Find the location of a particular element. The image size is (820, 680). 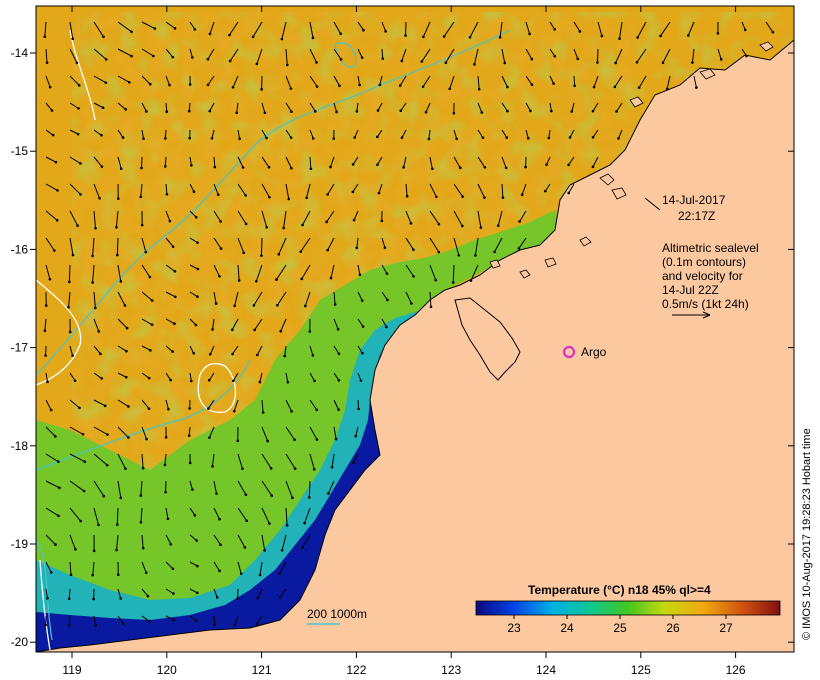

argo-marker is located at coordinates (569, 352).